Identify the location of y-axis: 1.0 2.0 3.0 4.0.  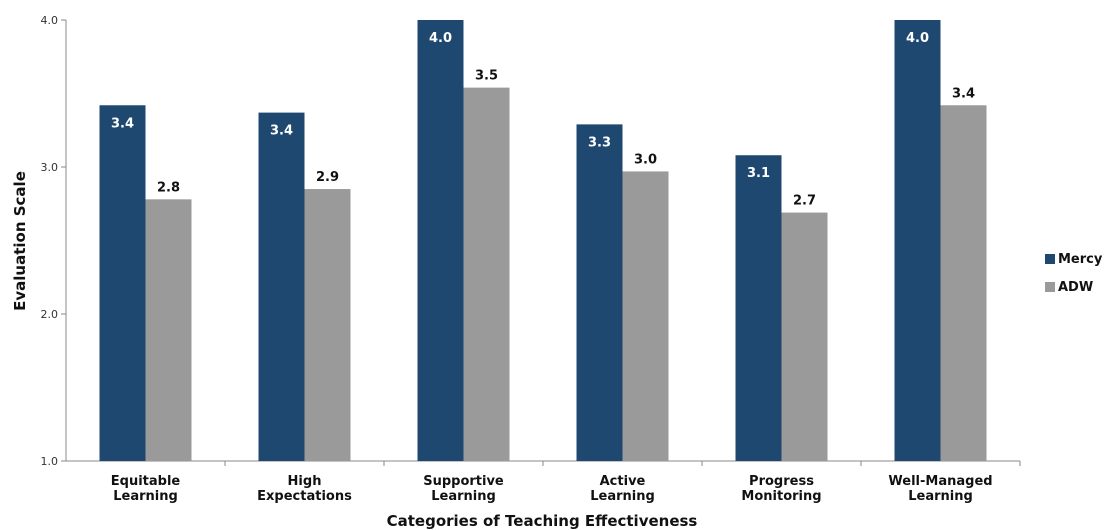
(53, 241).